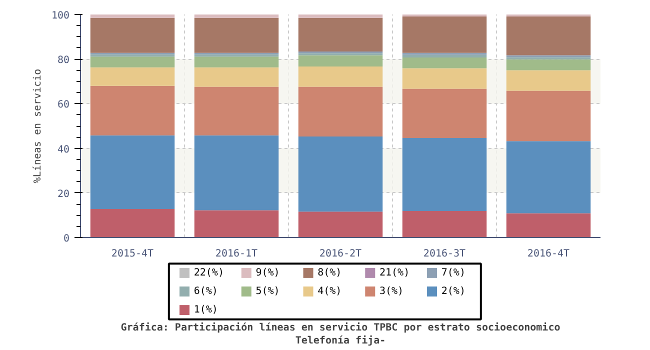  I want to click on x-tick-label: 2016-2T, so click(340, 254).